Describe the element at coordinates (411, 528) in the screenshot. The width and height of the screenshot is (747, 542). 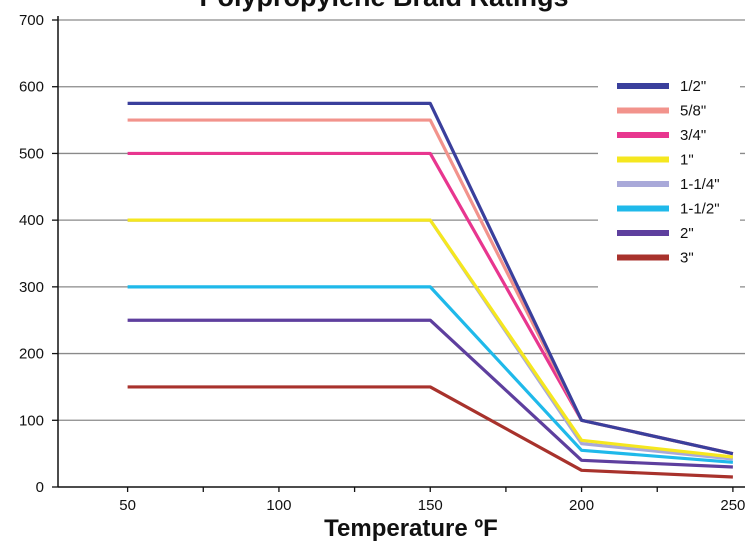
I see `x-axis-label: Temperature ºF` at that location.